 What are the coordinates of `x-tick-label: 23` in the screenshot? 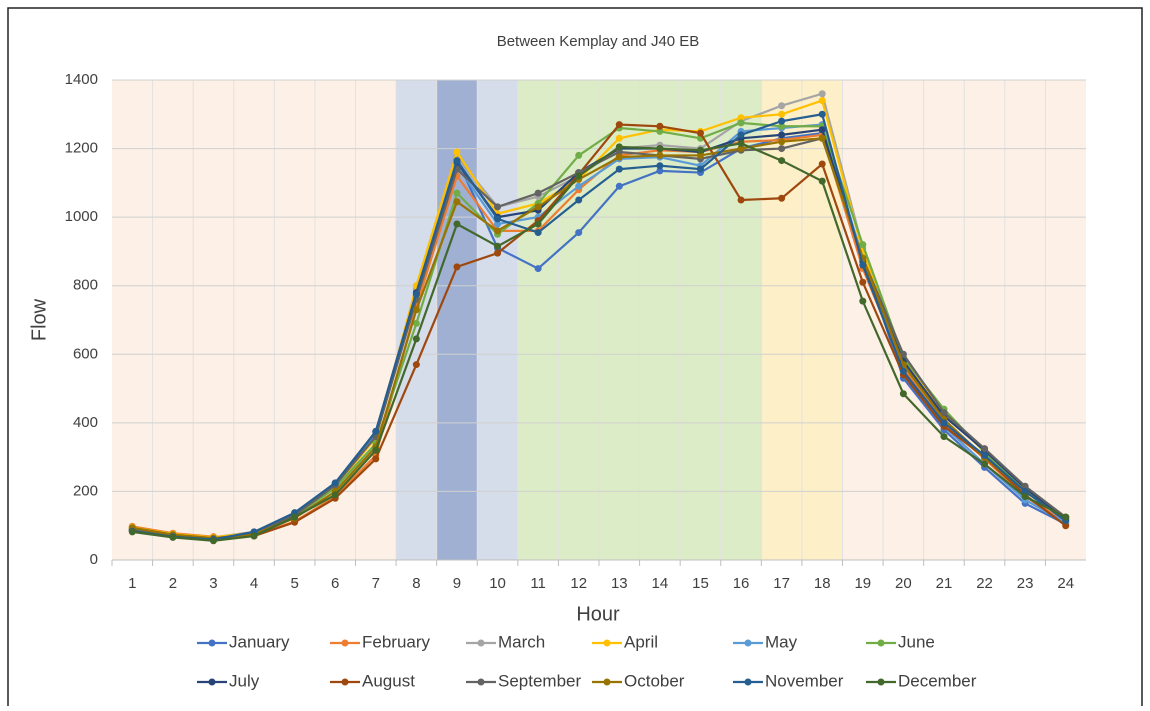 It's located at (1025, 583).